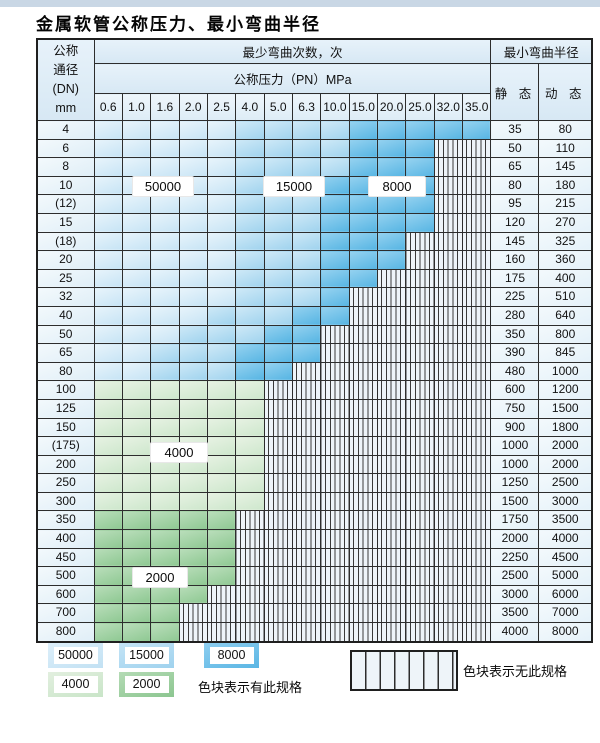 This screenshot has width=600, height=743. What do you see at coordinates (163, 186) in the screenshot?
I see `region-label-50000: 50000` at bounding box center [163, 186].